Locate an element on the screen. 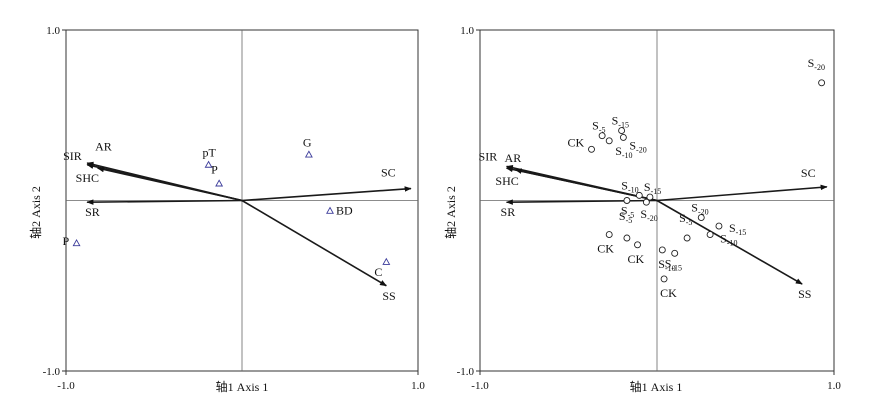 The width and height of the screenshot is (880, 414). point-label: BD is located at coordinates (344, 211).